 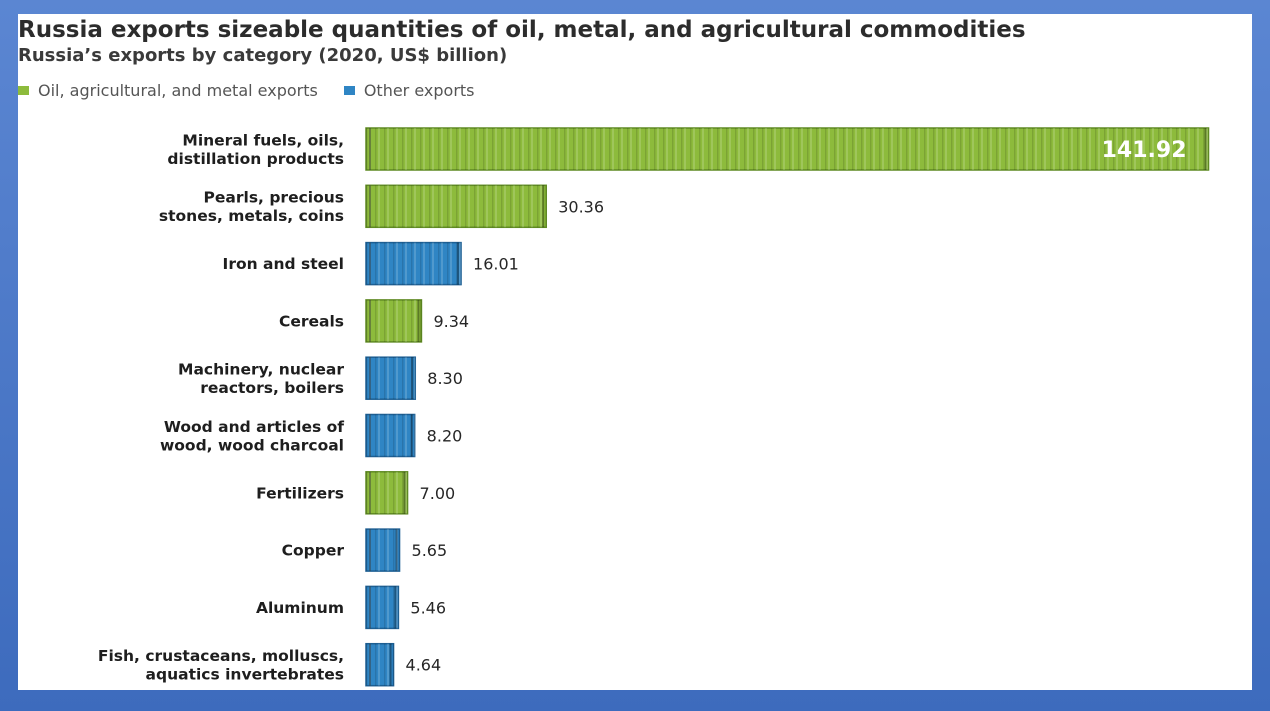 What do you see at coordinates (428, 607) in the screenshot?
I see `value-label: 5.46` at bounding box center [428, 607].